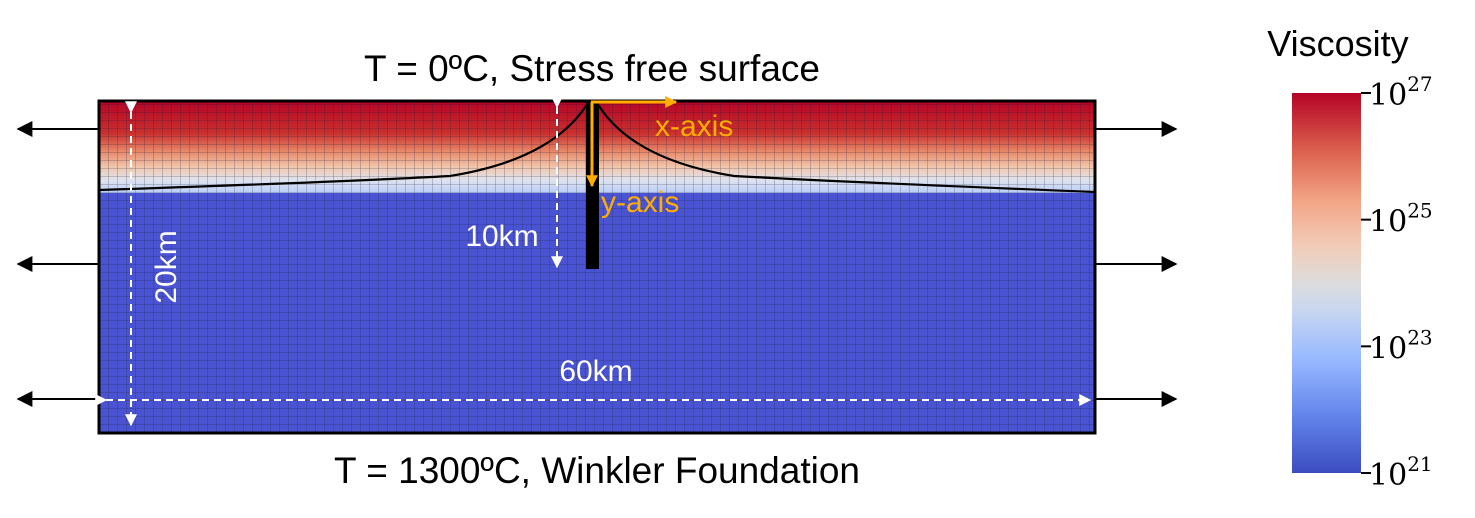 The height and width of the screenshot is (518, 1475). What do you see at coordinates (166, 266) in the screenshot?
I see `depth-label: 20km` at bounding box center [166, 266].